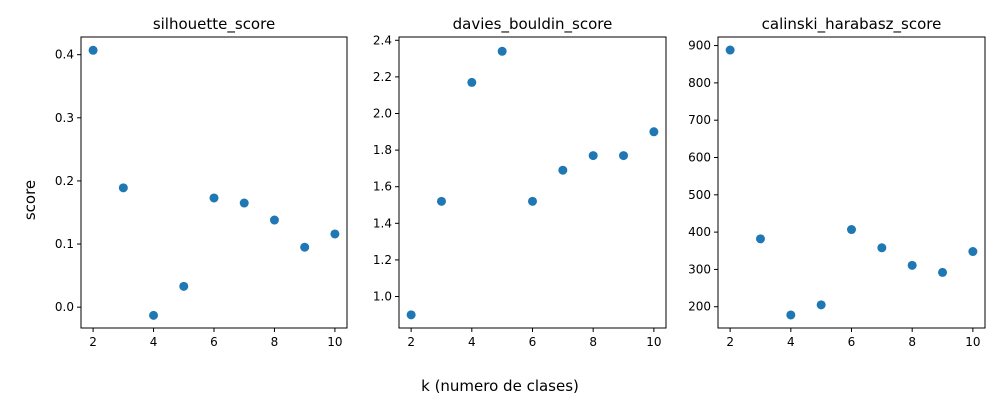 The image size is (1000, 400). I want to click on subplot-title: silhouette_score, so click(214, 24).